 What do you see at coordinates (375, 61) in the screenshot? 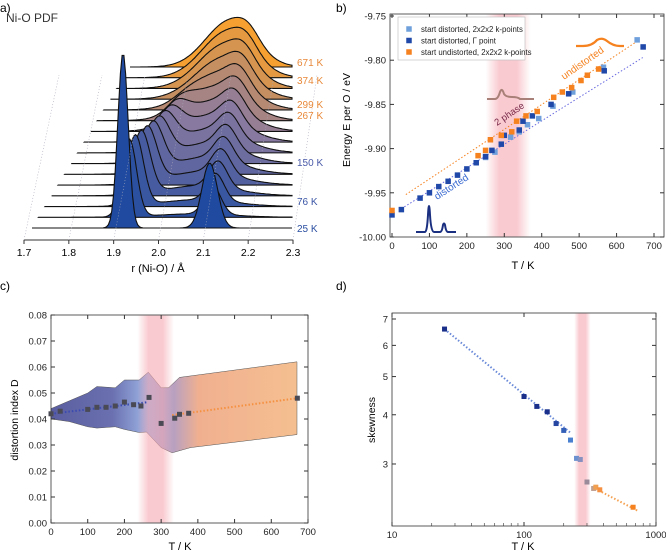
I see `y-tick-label: -9.80` at bounding box center [375, 61].